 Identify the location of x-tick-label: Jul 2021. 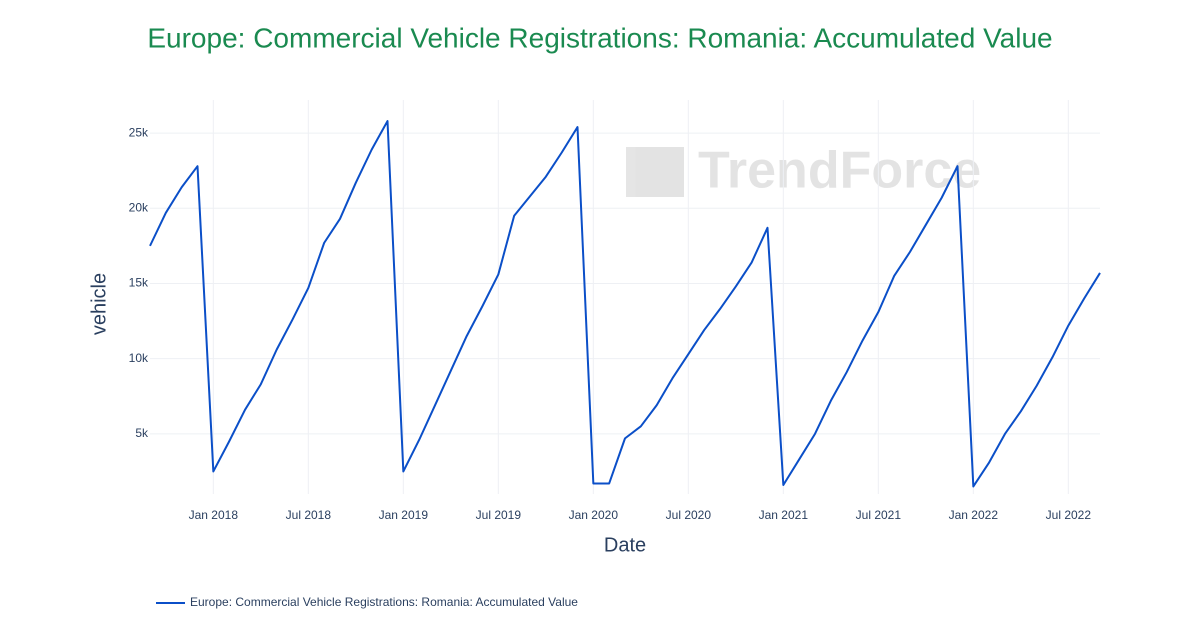
(879, 515).